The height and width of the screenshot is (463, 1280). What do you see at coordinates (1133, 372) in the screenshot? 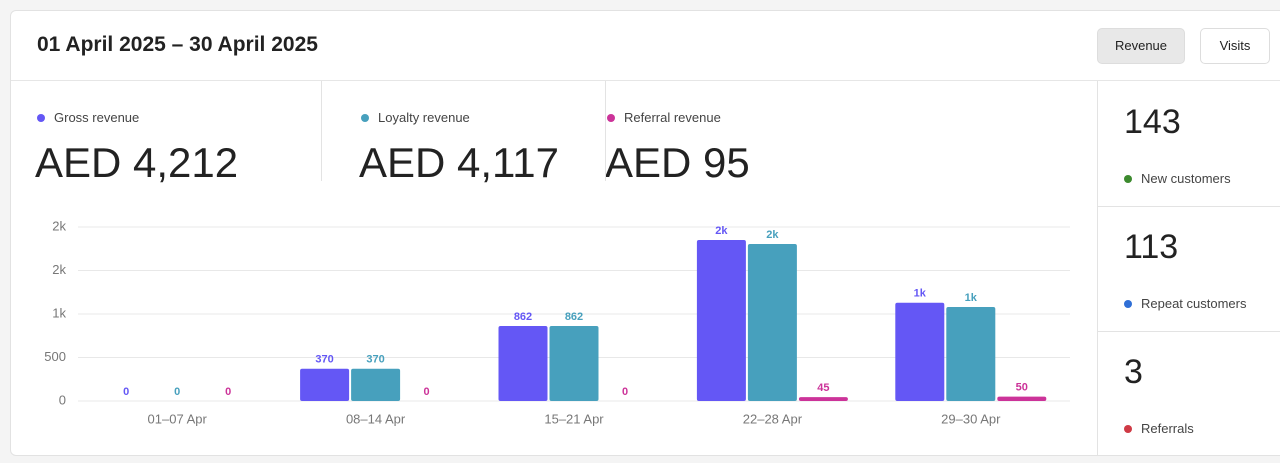
I see `stat-value: 3` at bounding box center [1133, 372].